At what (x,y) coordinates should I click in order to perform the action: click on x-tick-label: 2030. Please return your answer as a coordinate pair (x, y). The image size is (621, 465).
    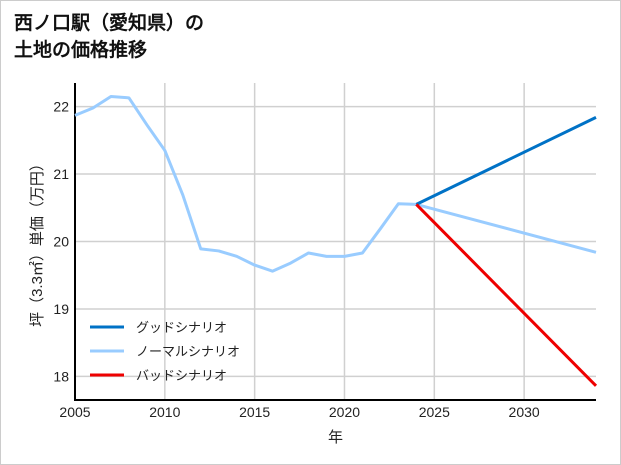
    Looking at the image, I should click on (524, 412).